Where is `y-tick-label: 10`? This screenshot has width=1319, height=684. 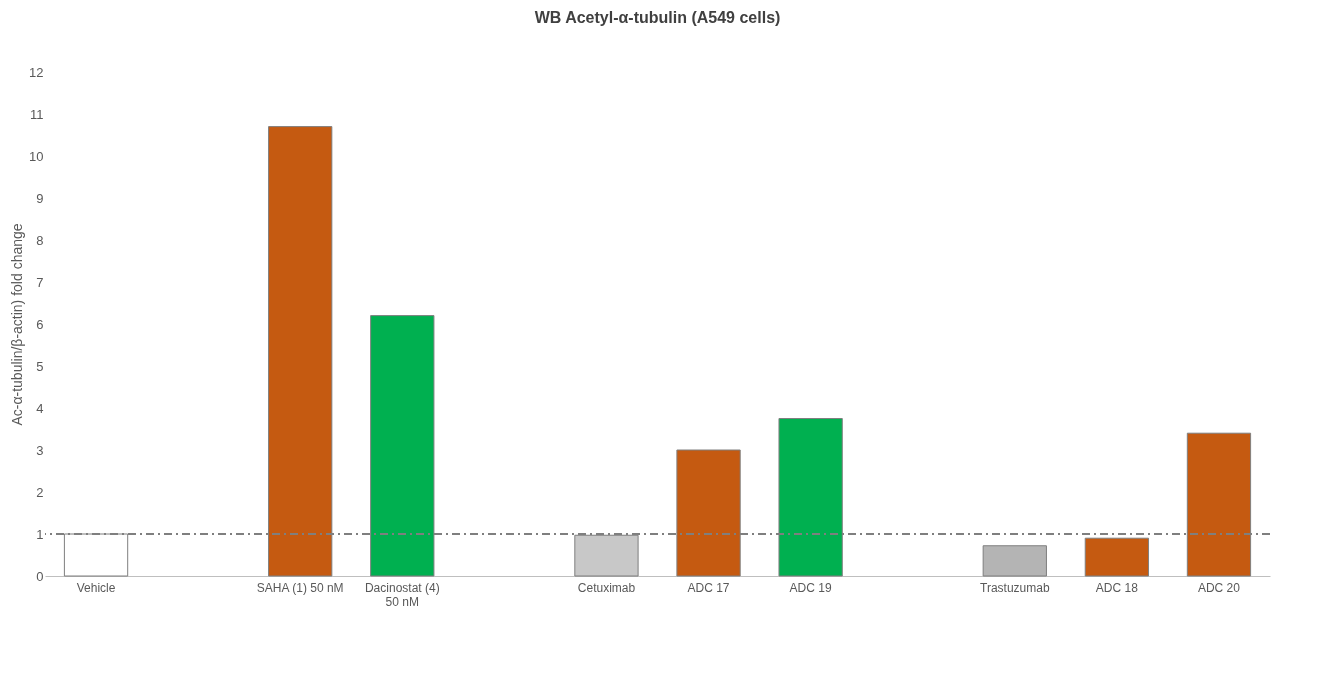 y-tick-label: 10 is located at coordinates (36, 156).